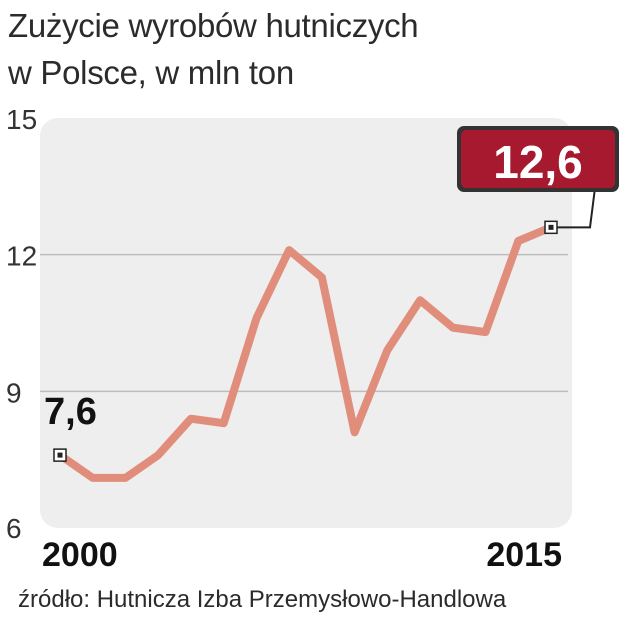  Describe the element at coordinates (21, 119) in the screenshot. I see `y-tick-label: 15` at that location.